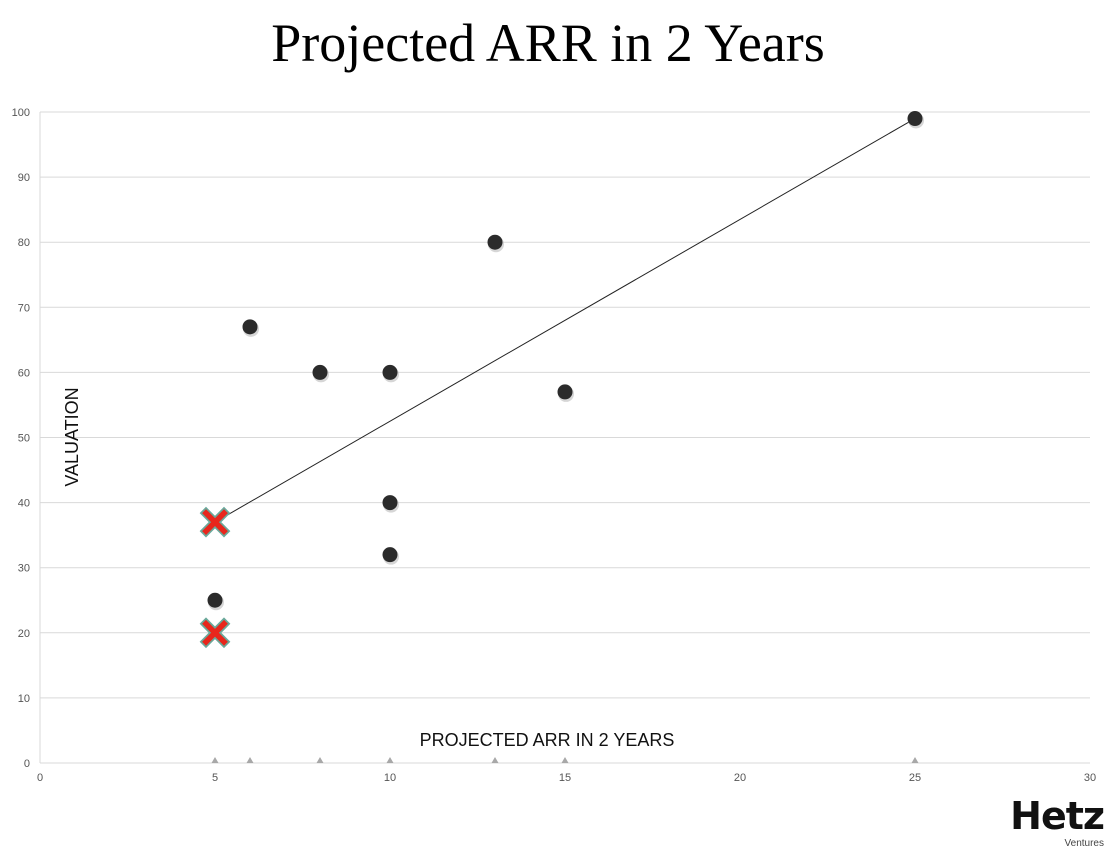 Image resolution: width=1118 pixels, height=861 pixels. I want to click on y-tick-label-60: 60, so click(24, 373).